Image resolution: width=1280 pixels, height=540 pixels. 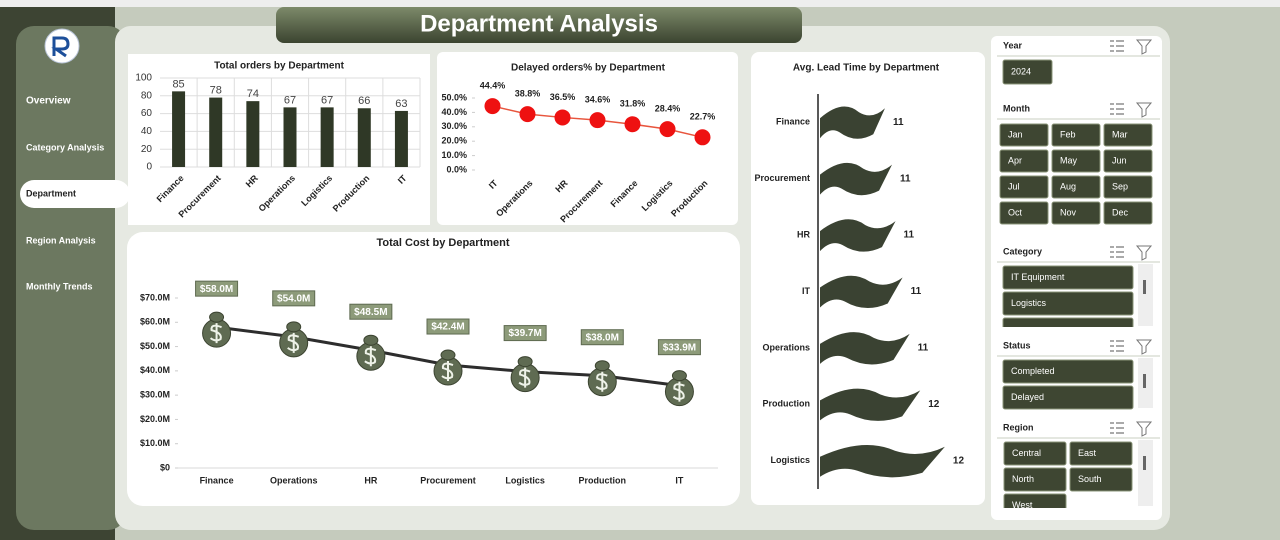 What do you see at coordinates (787, 404) in the screenshot?
I see `y-tick-label: Production` at bounding box center [787, 404].